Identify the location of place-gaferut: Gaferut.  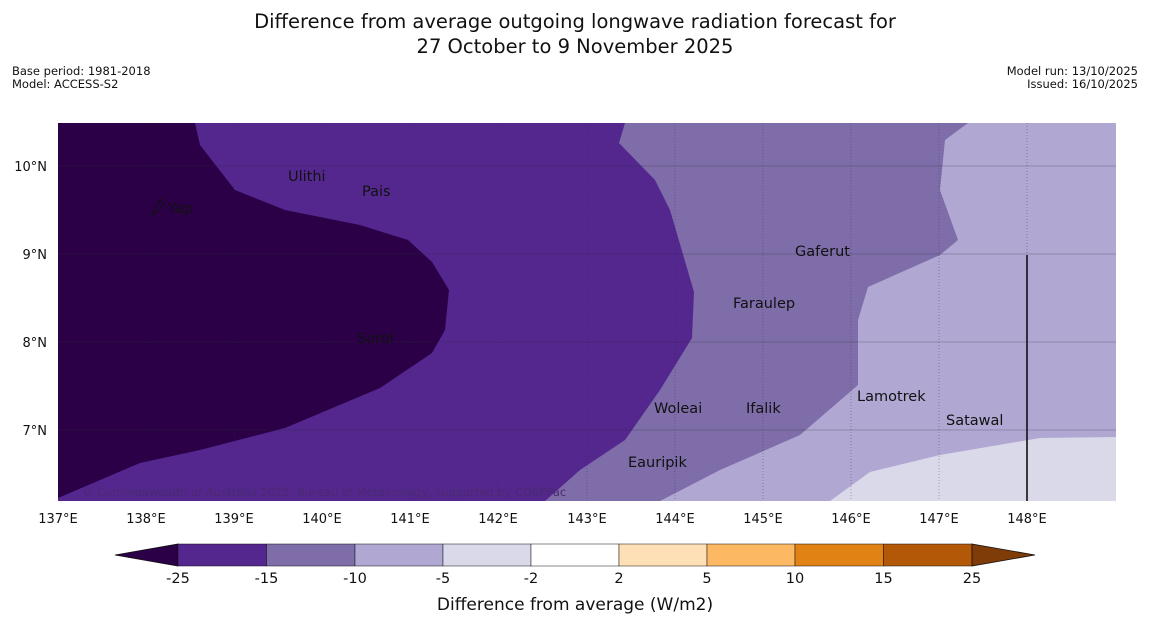
(822, 252).